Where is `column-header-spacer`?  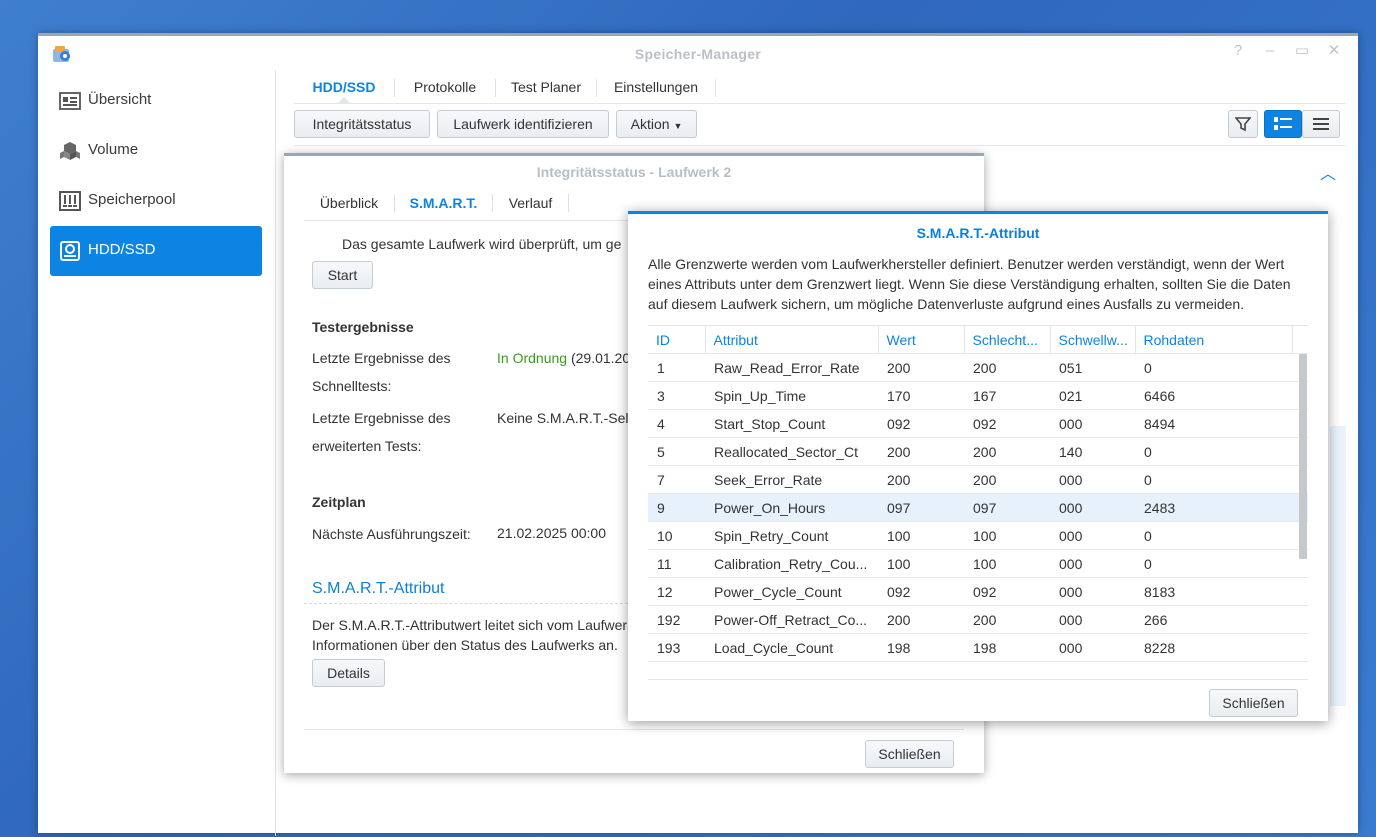
column-header-spacer is located at coordinates (1300, 339).